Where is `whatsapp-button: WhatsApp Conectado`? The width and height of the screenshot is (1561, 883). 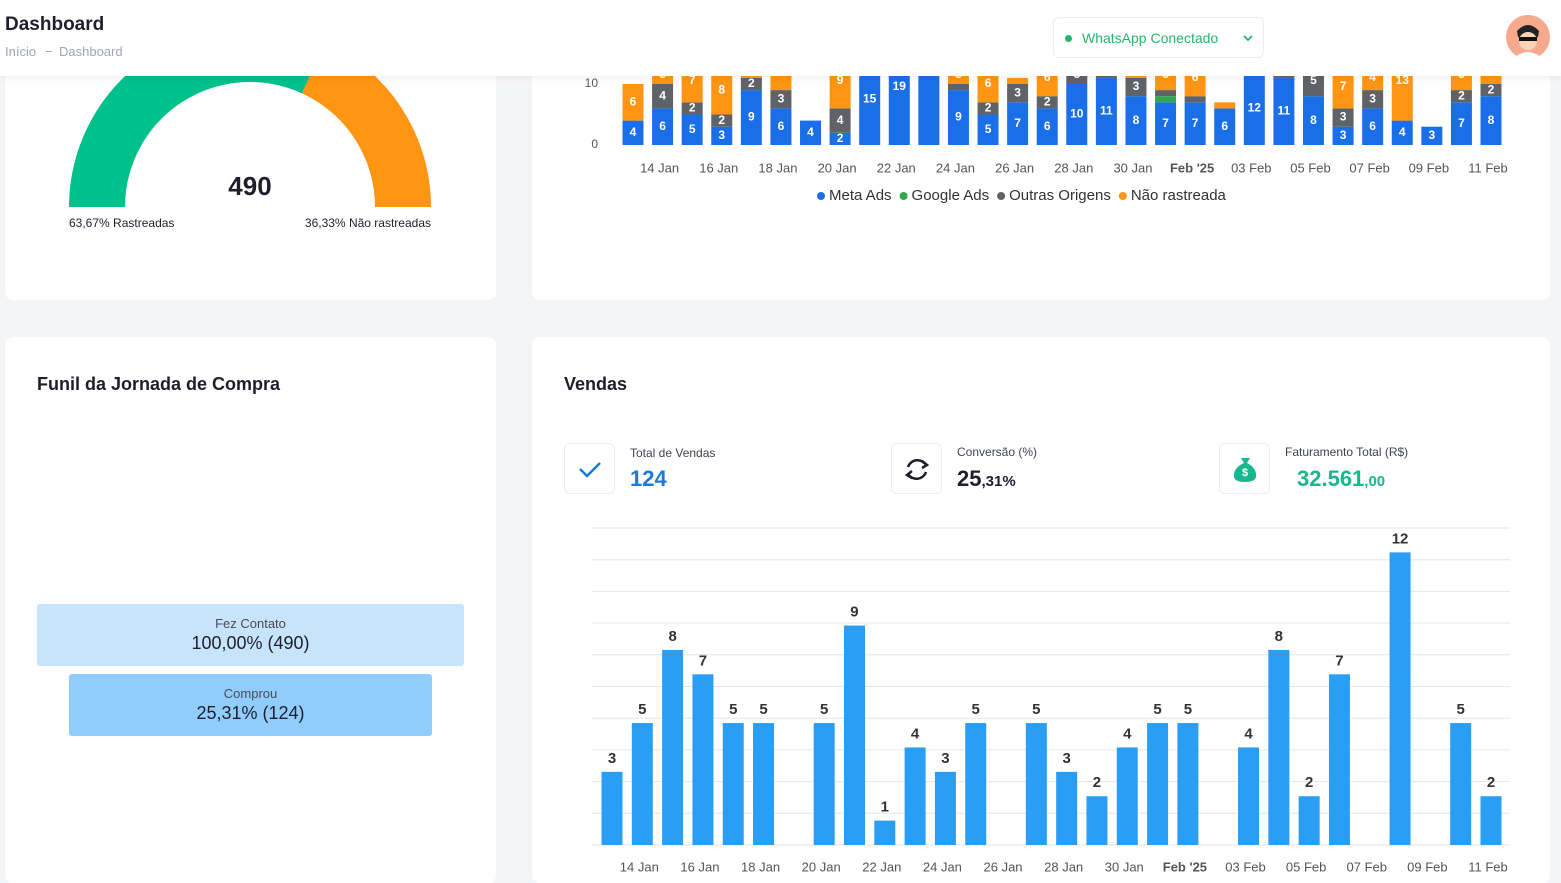
whatsapp-button: WhatsApp Conectado is located at coordinates (1158, 37).